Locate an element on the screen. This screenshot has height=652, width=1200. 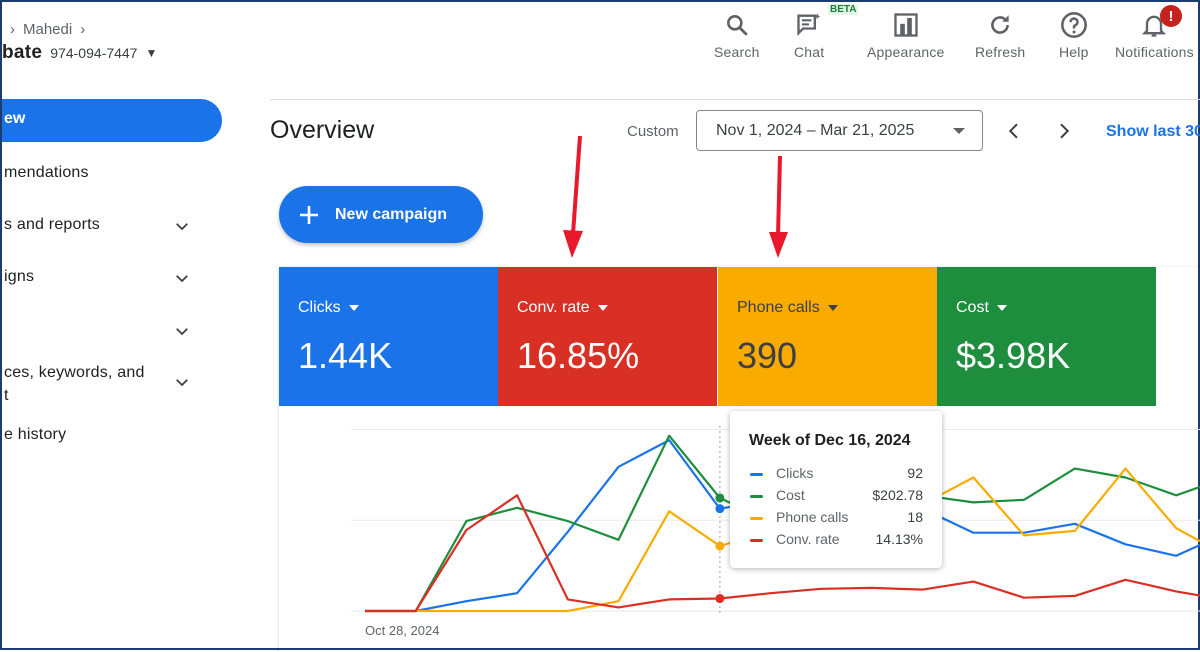
metric-card-clicks: Clicks 1.44K is located at coordinates (388, 336).